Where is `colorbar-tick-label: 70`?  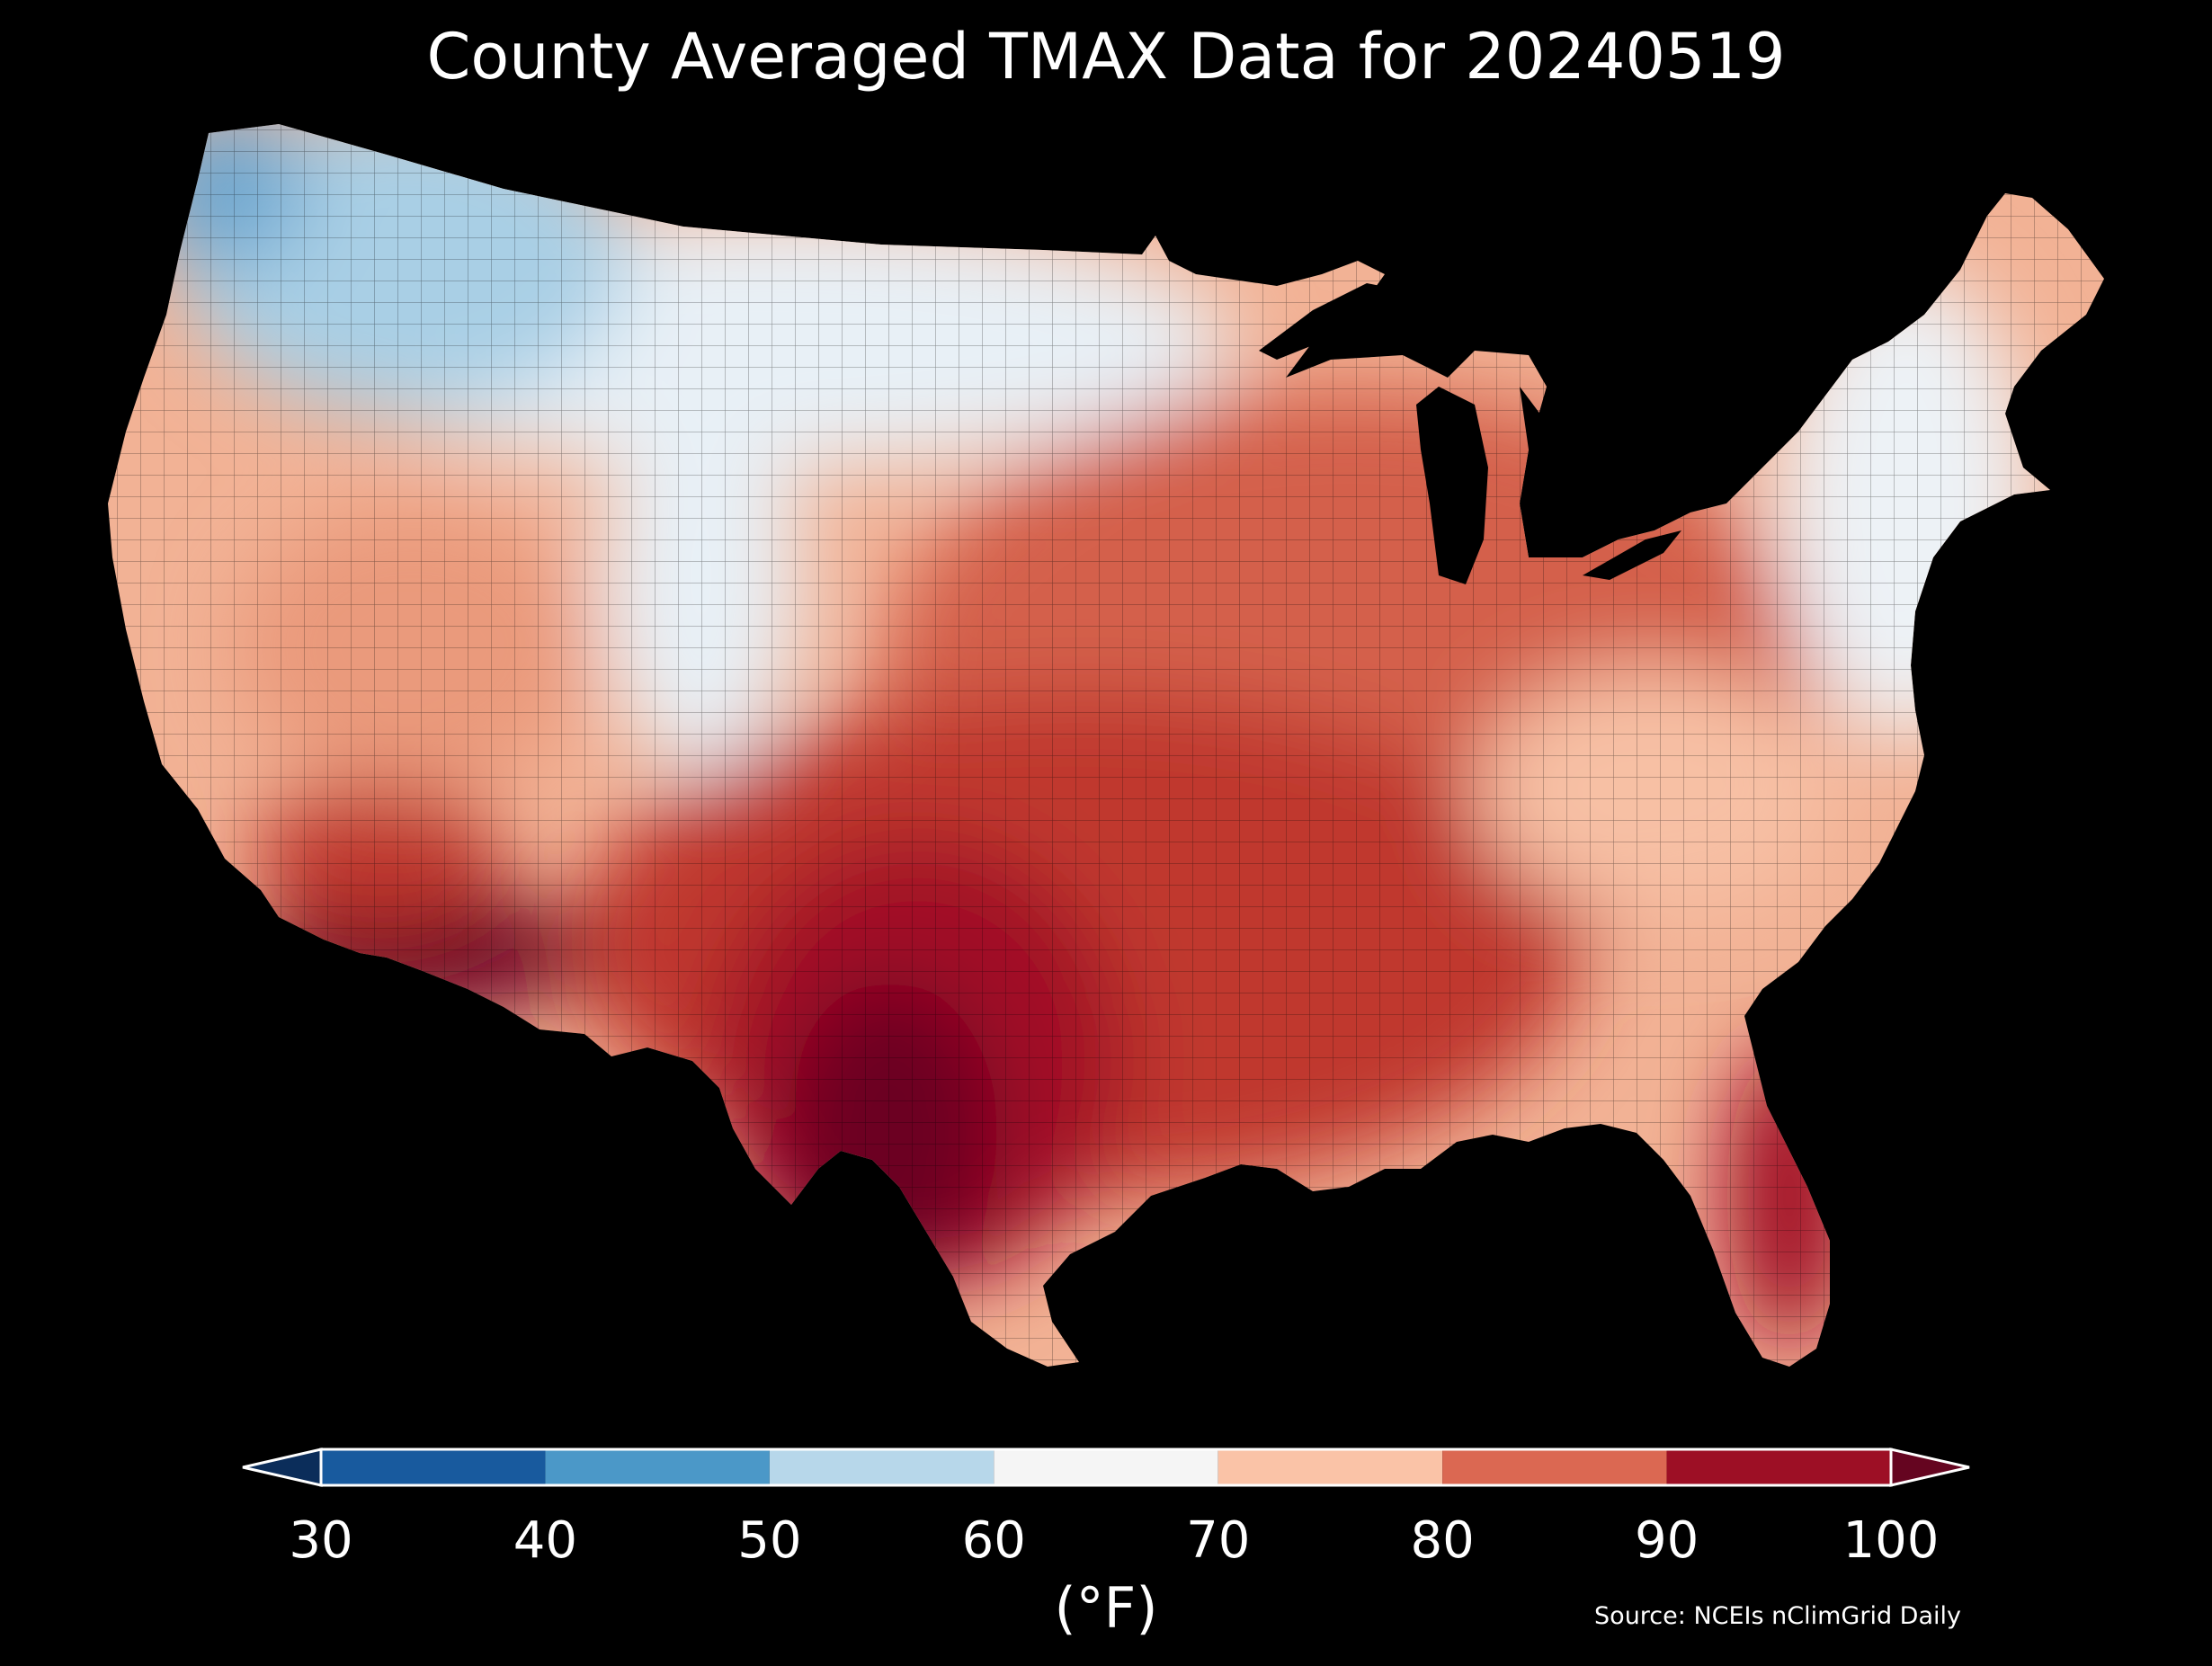 colorbar-tick-label: 70 is located at coordinates (1218, 1540).